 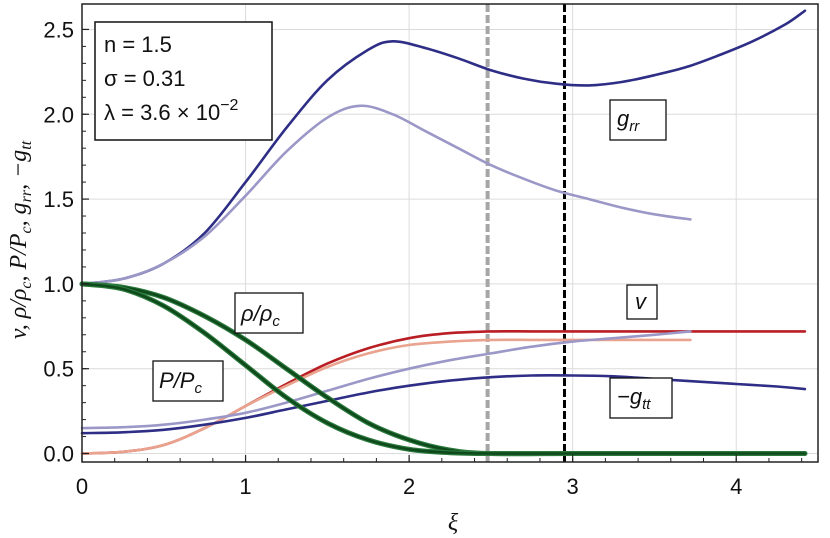 I want to click on tag-P: P/Pc, so click(x=188, y=381).